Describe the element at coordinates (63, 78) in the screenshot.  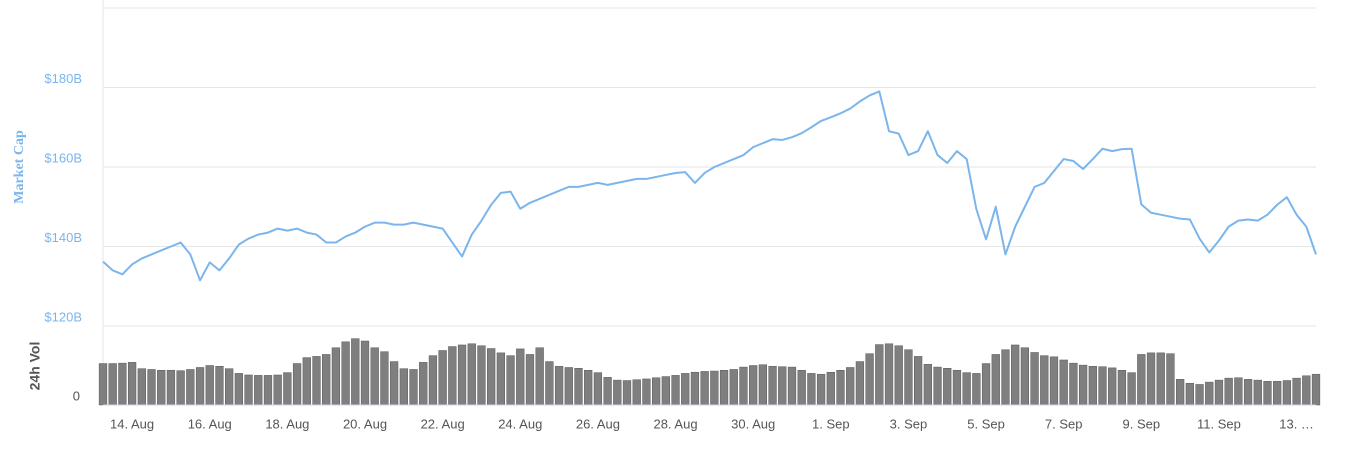
I see `y-tick-label: $180B` at that location.